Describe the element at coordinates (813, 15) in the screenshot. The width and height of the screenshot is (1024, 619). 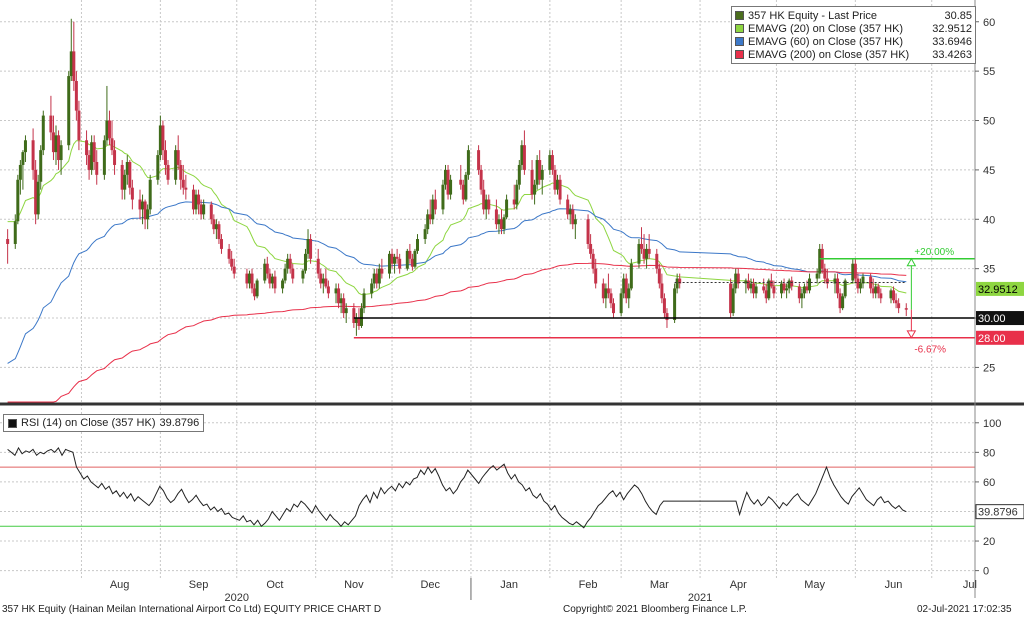
I see `legend-series-name: 357 HK Equity - Last Price` at that location.